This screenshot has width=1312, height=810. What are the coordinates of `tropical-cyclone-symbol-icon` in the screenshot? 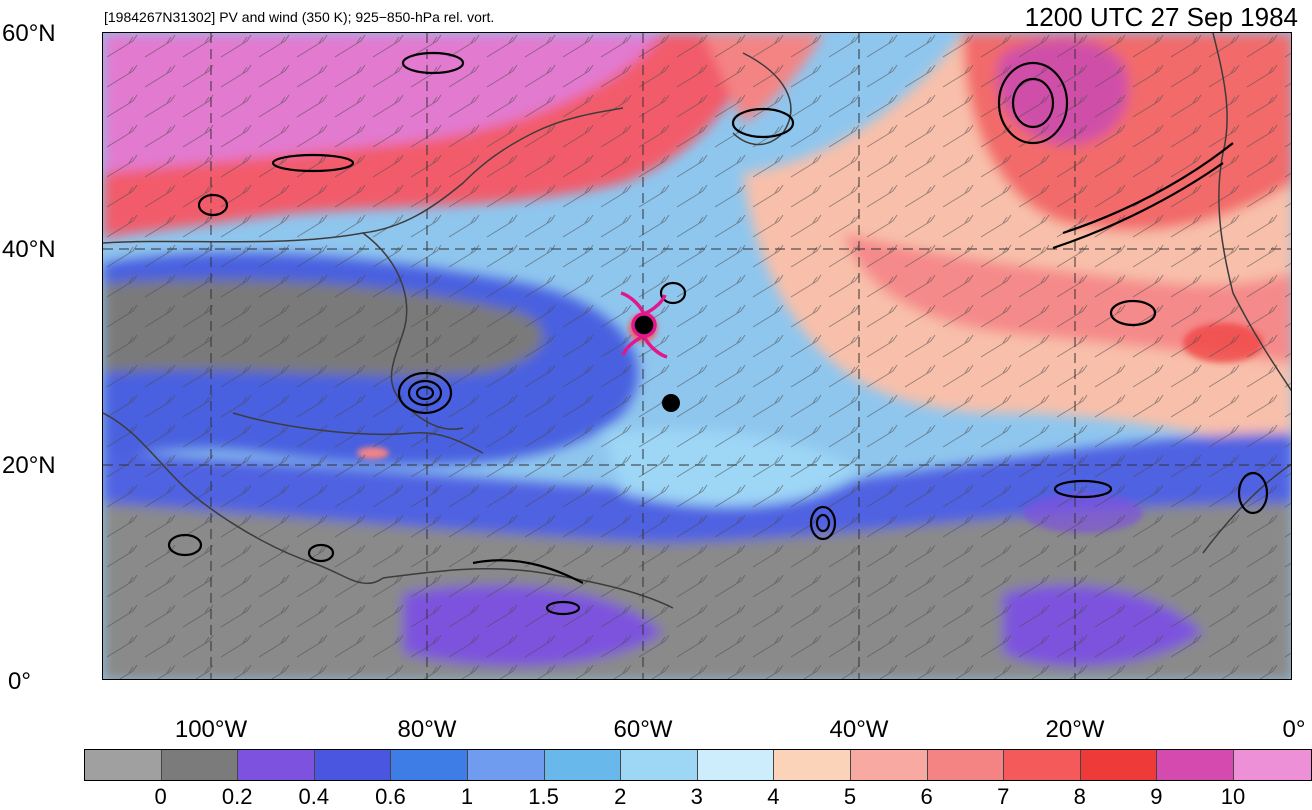 It's located at (644, 325).